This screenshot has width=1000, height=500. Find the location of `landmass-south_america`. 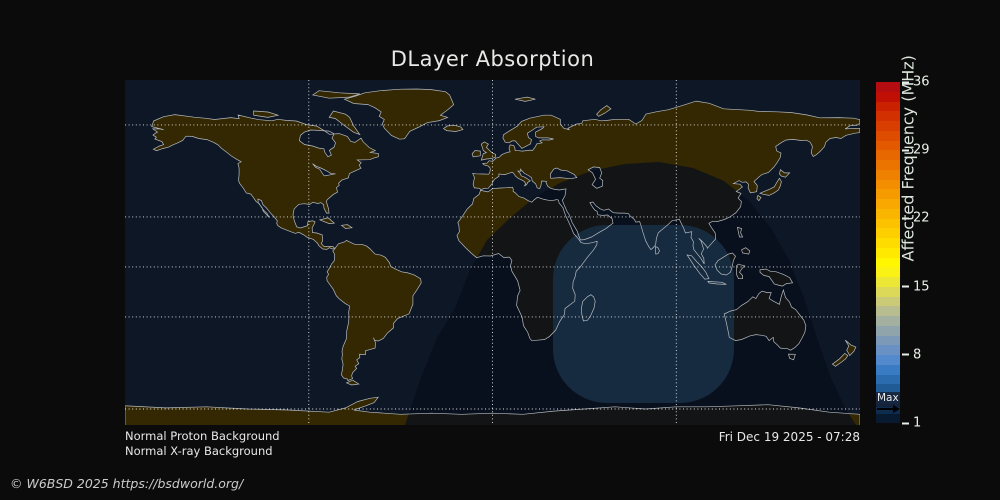

landmass-south_america is located at coordinates (374, 310).